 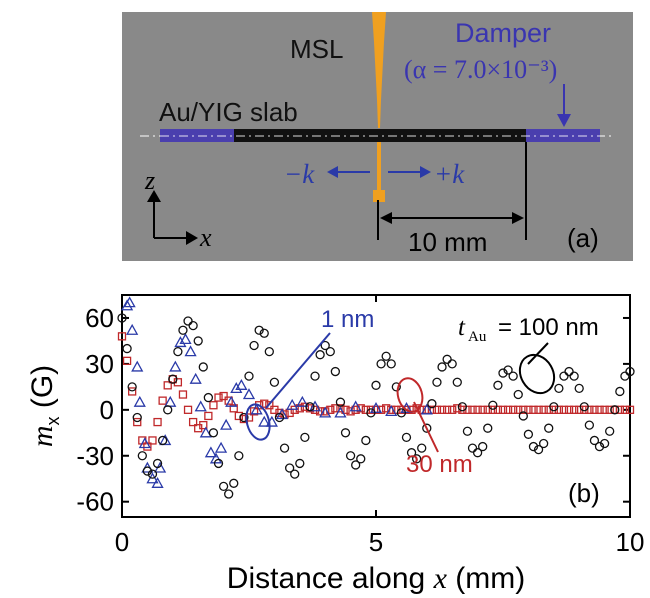 What do you see at coordinates (298, 370) in the screenshot?
I see `annotation-1nm-leader` at bounding box center [298, 370].